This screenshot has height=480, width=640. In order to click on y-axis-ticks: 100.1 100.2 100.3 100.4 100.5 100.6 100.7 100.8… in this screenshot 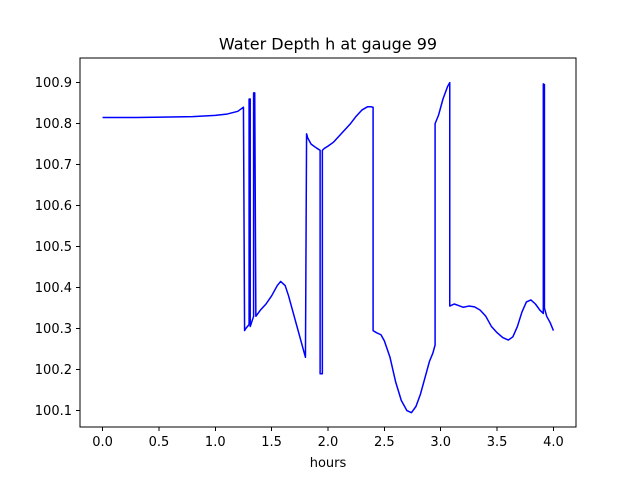, I will do `click(57, 247)`.